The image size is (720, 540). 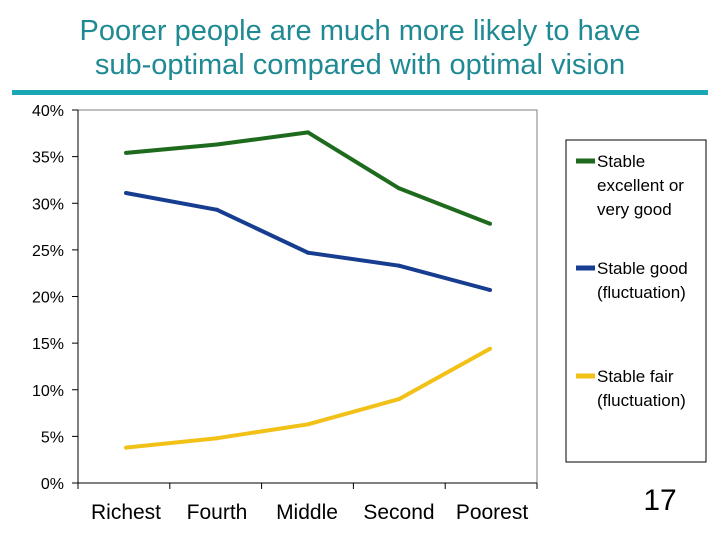 I want to click on x-tick-label: Richest, so click(x=126, y=512).